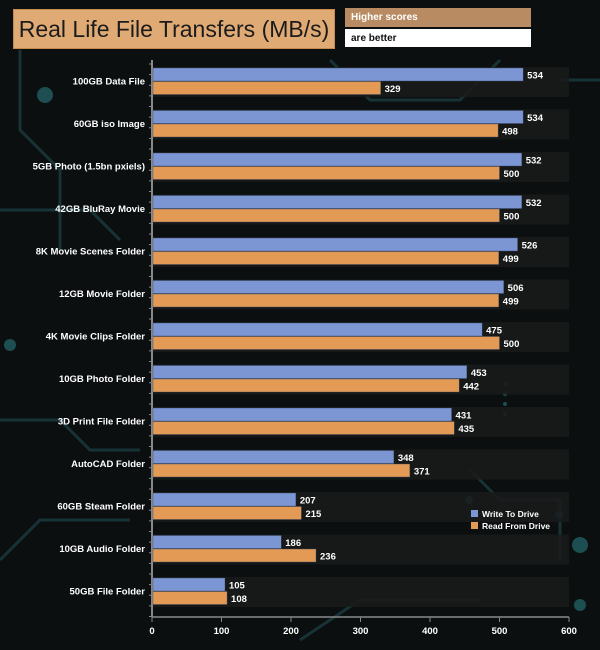 The image size is (600, 650). I want to click on chart-title-box: Real Life File Transfers (MB/s), so click(174, 29).